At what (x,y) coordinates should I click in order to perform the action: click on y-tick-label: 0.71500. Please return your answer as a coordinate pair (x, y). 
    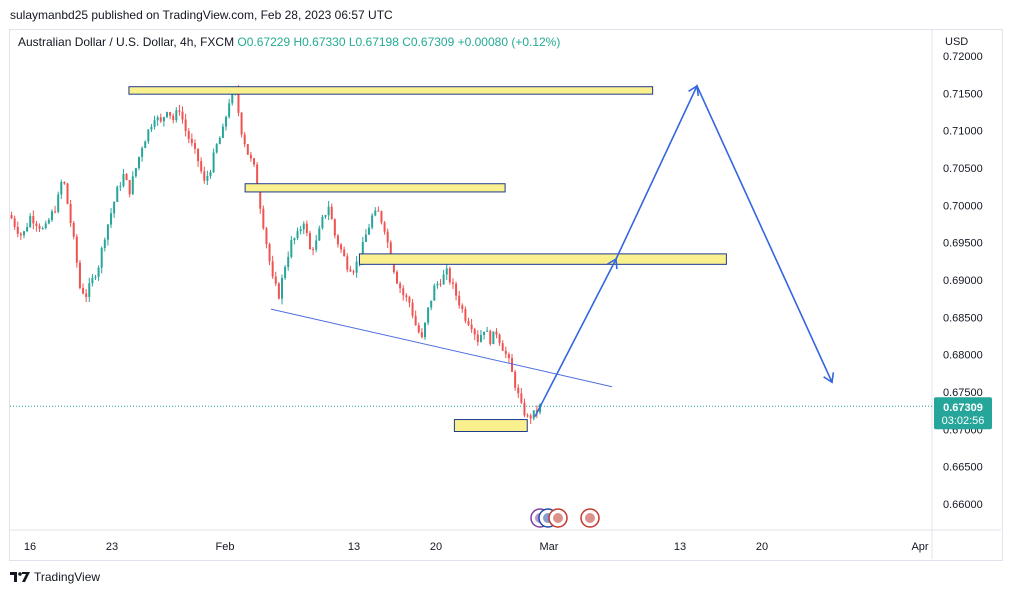
    Looking at the image, I should click on (963, 94).